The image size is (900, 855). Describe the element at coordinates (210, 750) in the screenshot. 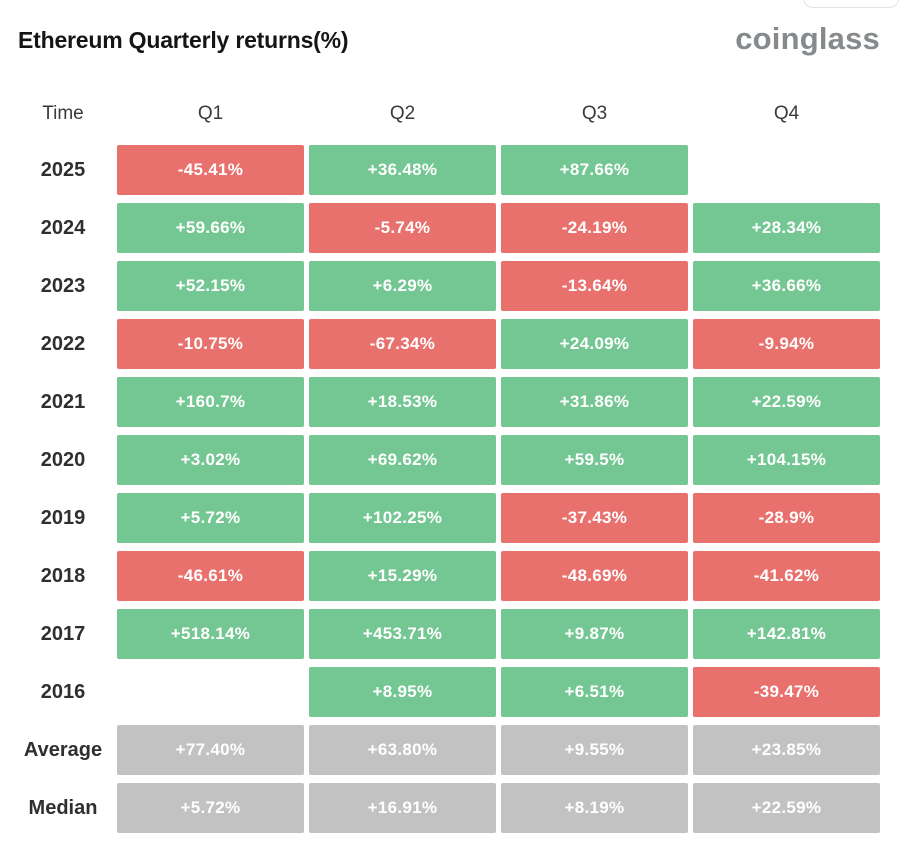

I see `value-cell: +77.40%` at that location.